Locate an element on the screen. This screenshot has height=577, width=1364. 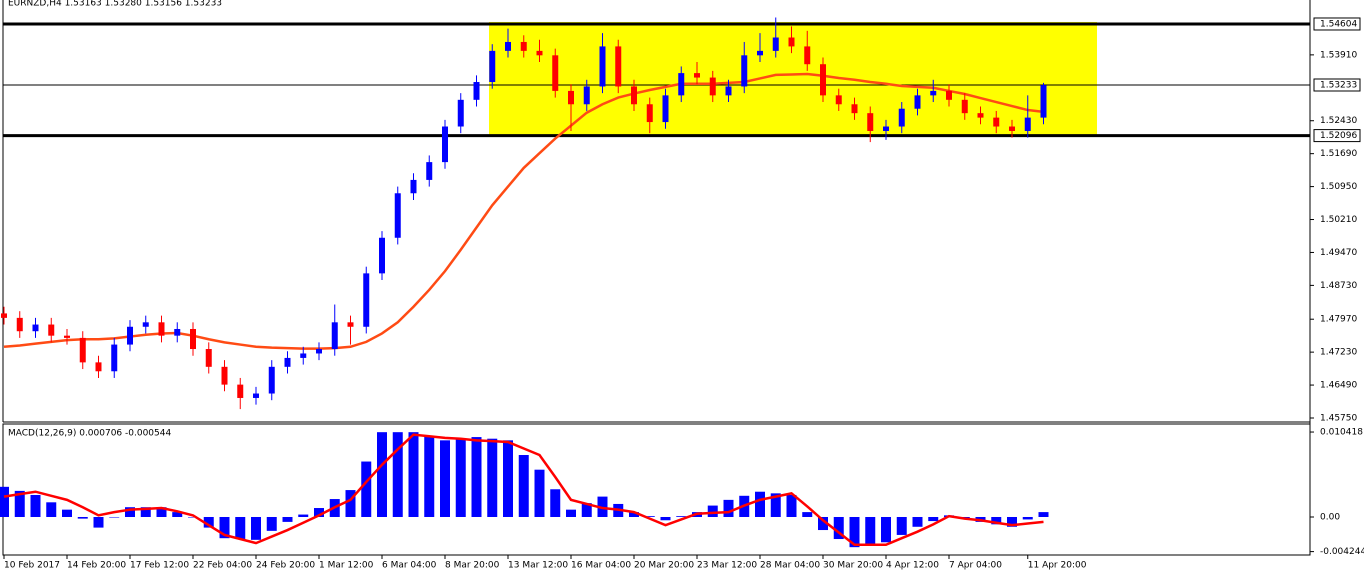
x-tick-label: 10 Feb 2017 is located at coordinates (32, 566).